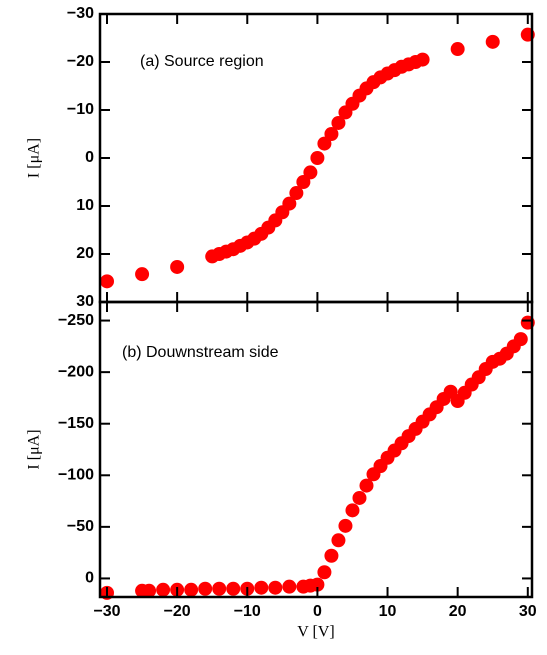 Image resolution: width=547 pixels, height=655 pixels. I want to click on x-tick-label: −10, so click(247, 611).